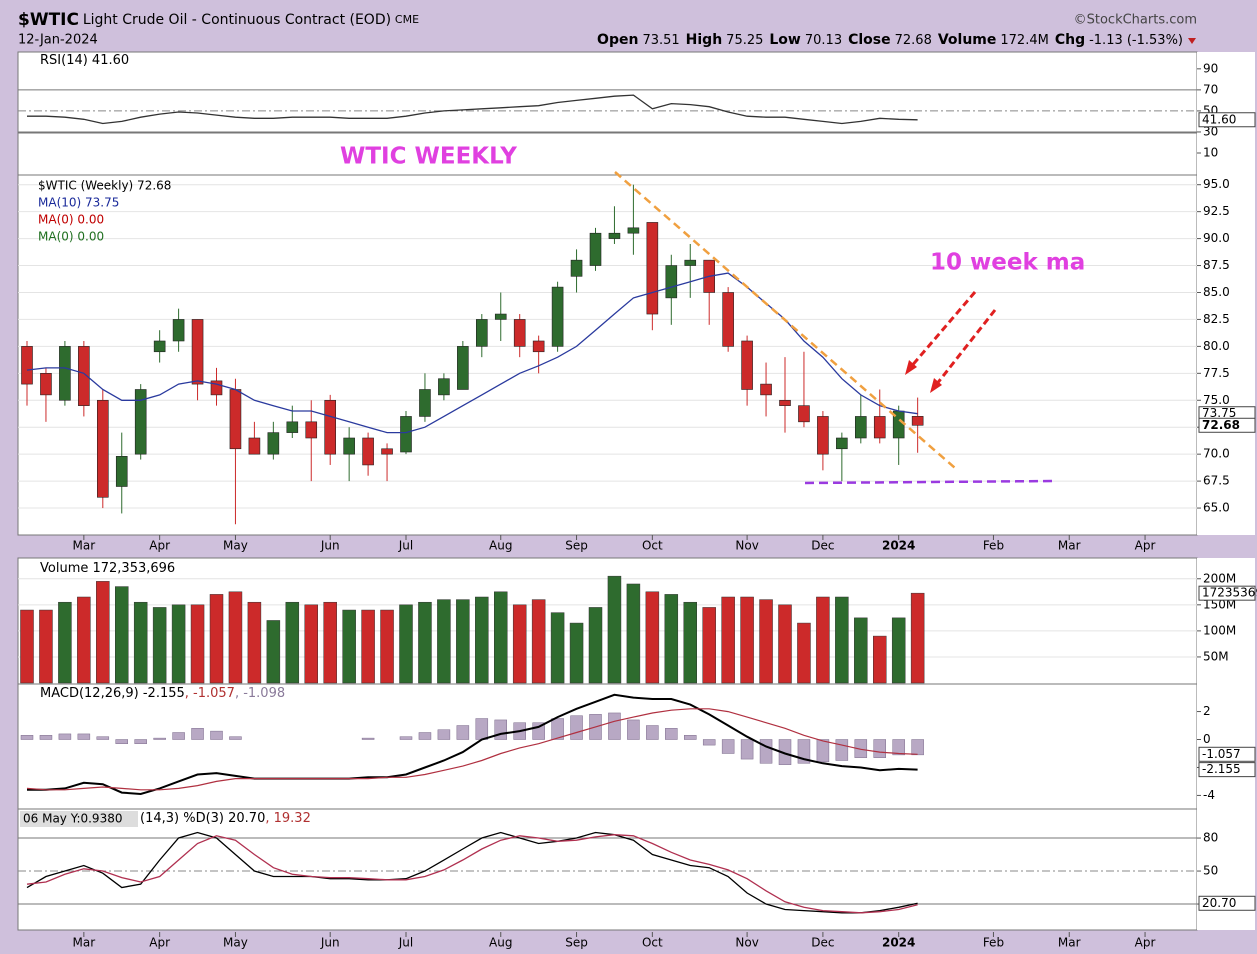 The height and width of the screenshot is (954, 1257). Describe the element at coordinates (1209, 795) in the screenshot. I see `y-tick-label: -4` at that location.